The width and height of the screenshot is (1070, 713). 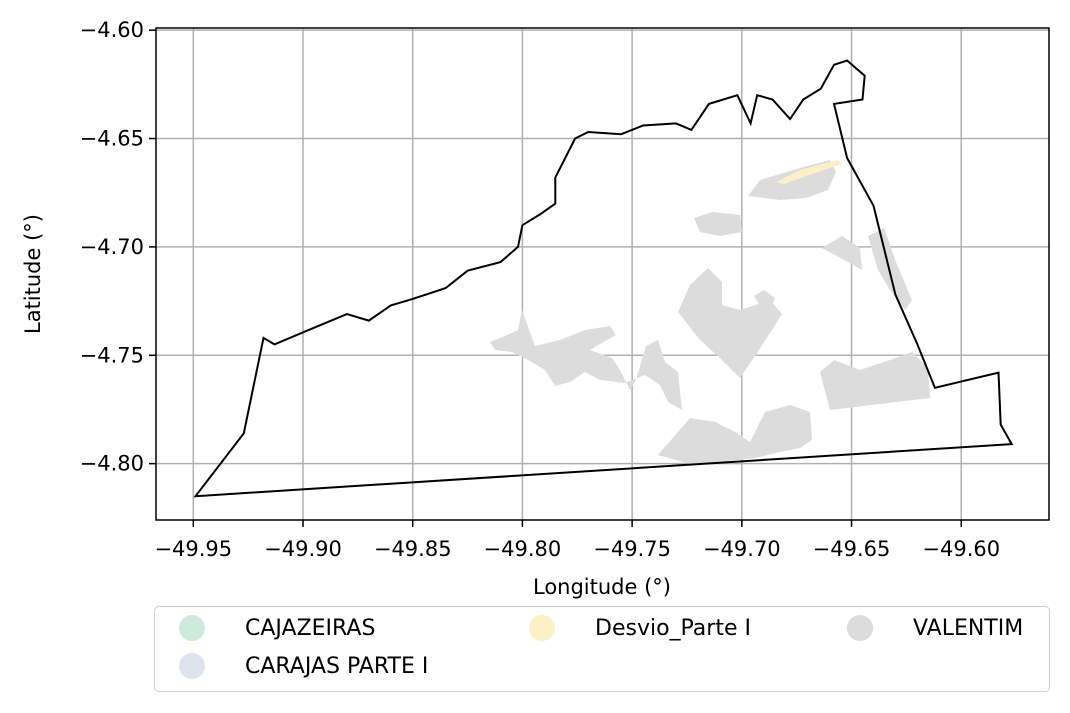 What do you see at coordinates (112, 30) in the screenshot?
I see `y-tick-label: −4.60` at bounding box center [112, 30].